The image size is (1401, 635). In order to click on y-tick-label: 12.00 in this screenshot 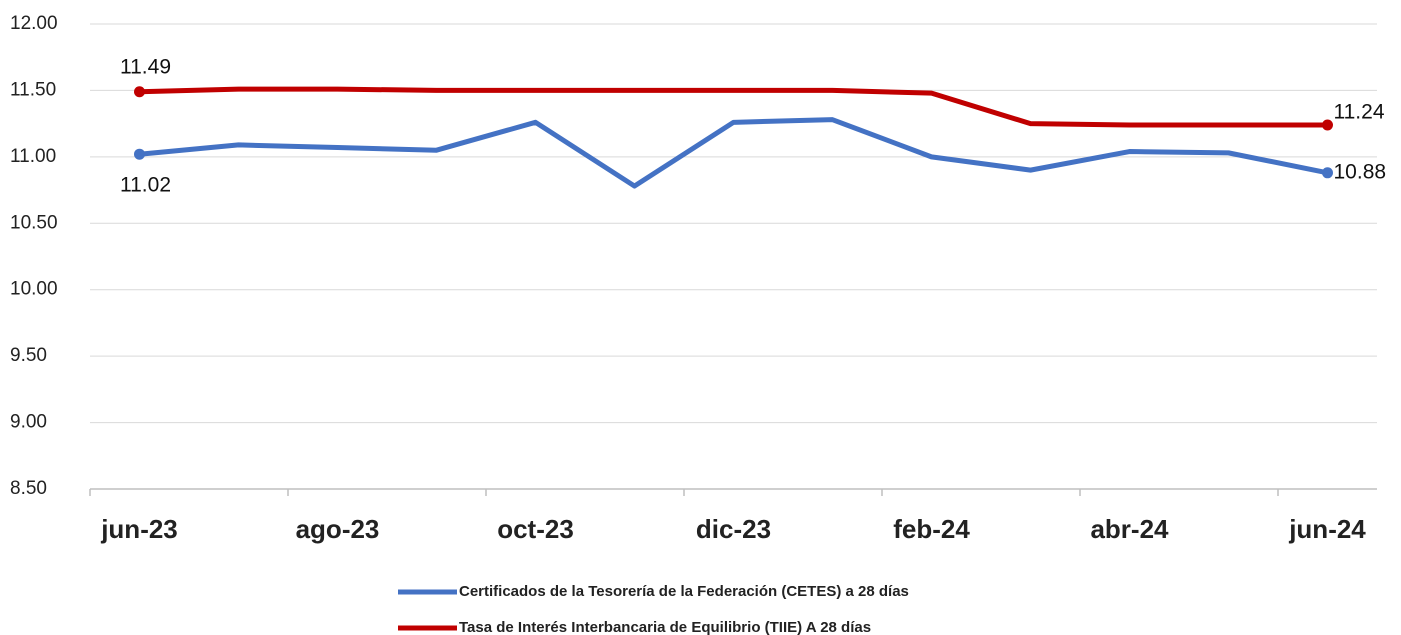, I will do `click(34, 23)`.